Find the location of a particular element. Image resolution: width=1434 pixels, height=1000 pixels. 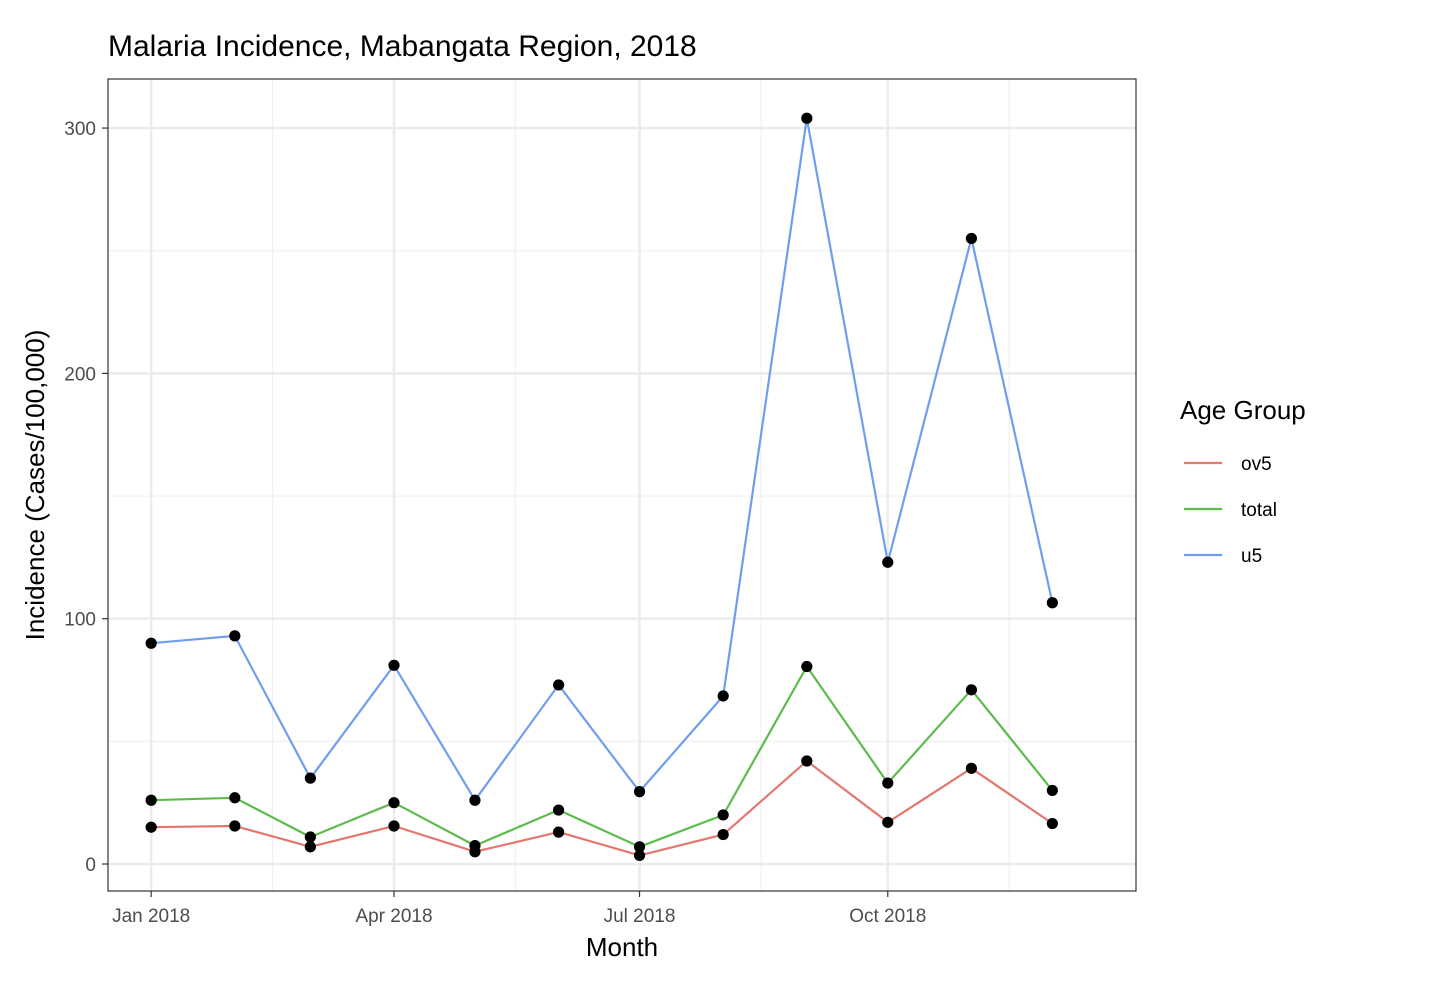

legend-items: ov5 total u5 is located at coordinates (1230, 510).